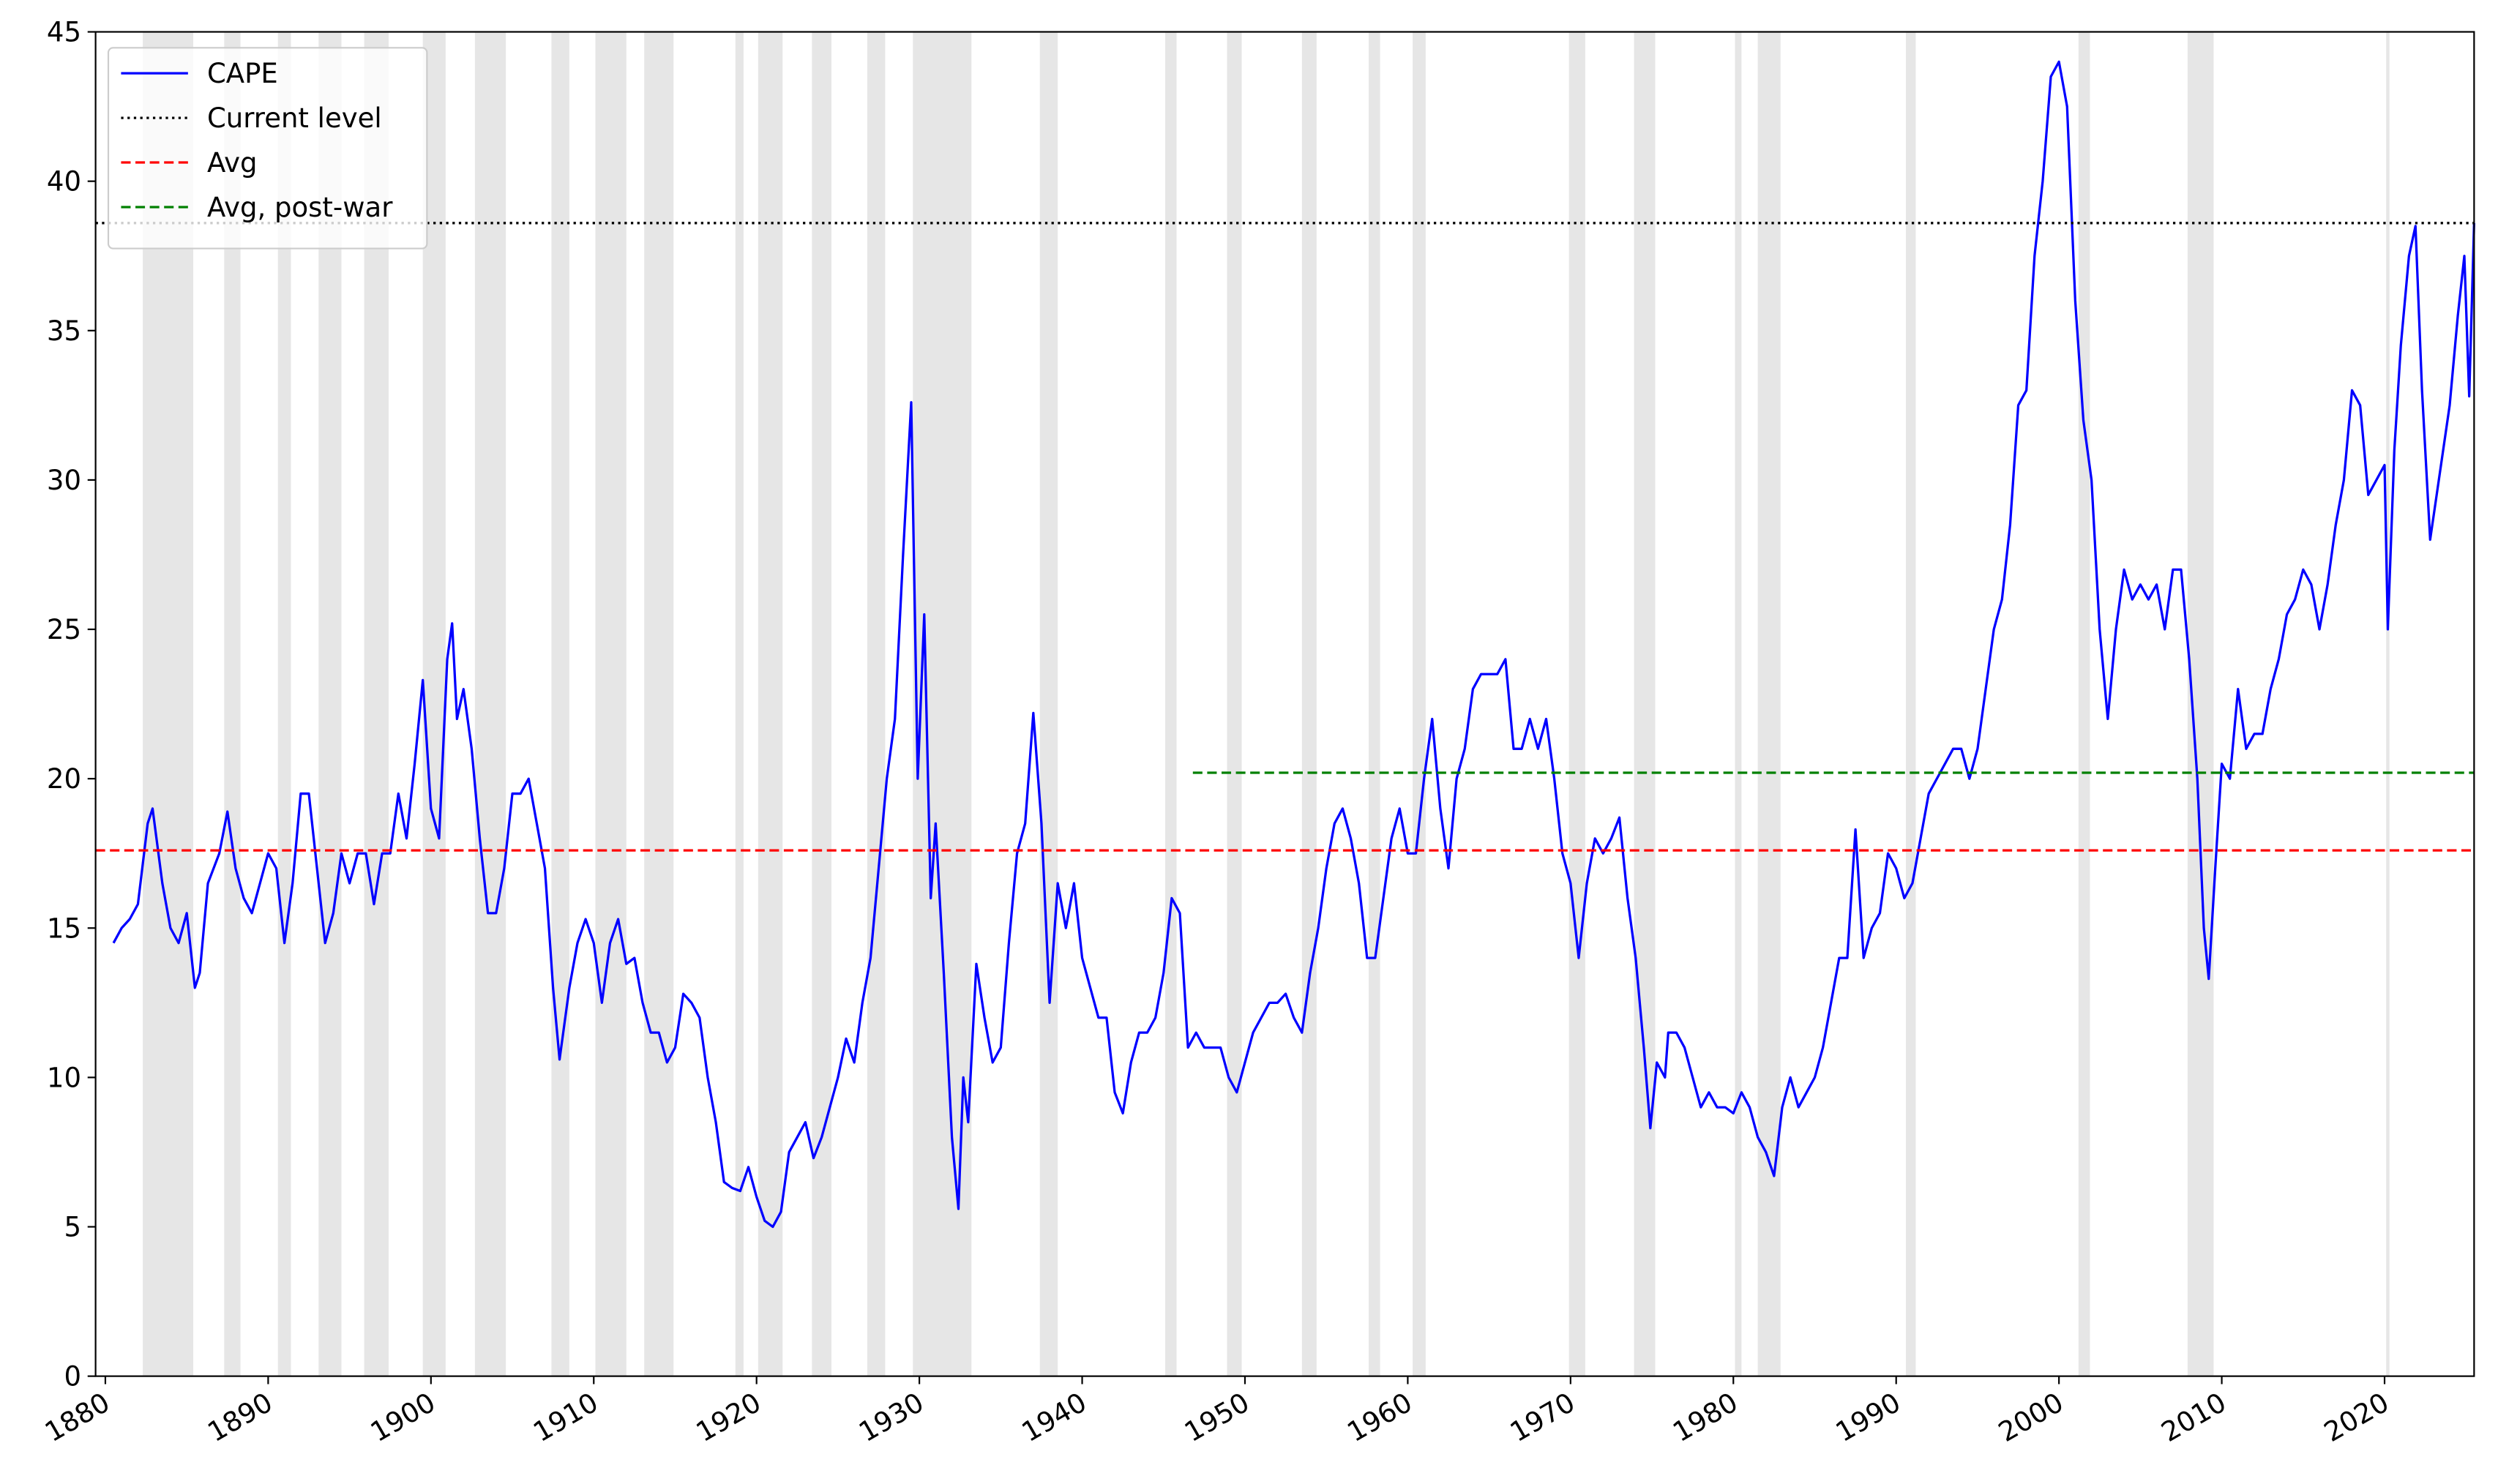  What do you see at coordinates (300, 207) in the screenshot?
I see `legend-label: Avg, post-war` at bounding box center [300, 207].